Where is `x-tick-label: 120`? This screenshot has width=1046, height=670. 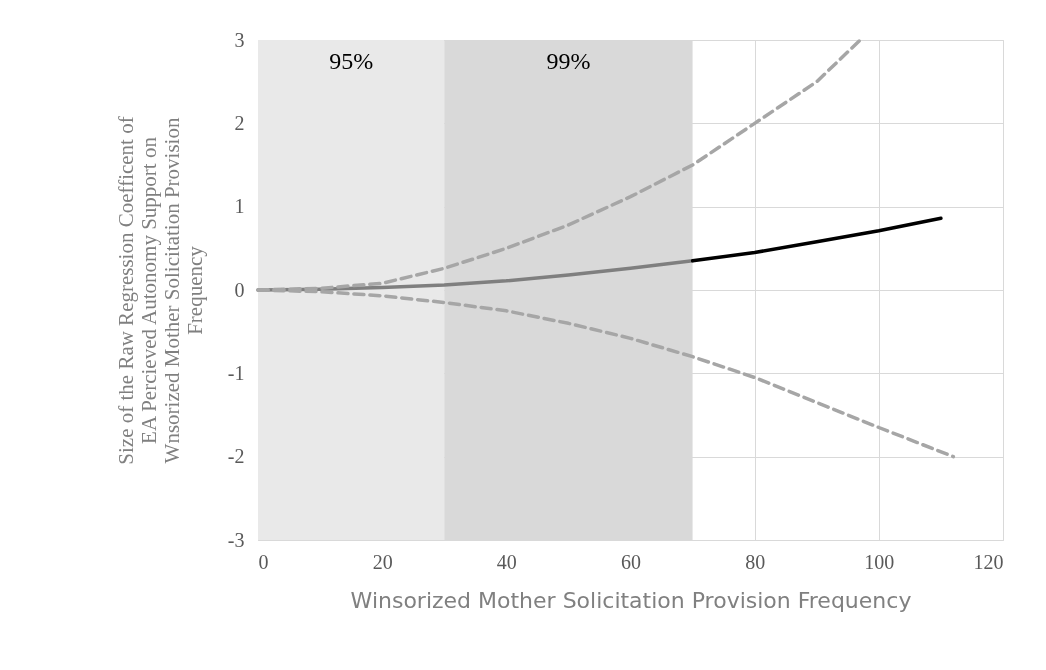
x-tick-label: 120 is located at coordinates (988, 561).